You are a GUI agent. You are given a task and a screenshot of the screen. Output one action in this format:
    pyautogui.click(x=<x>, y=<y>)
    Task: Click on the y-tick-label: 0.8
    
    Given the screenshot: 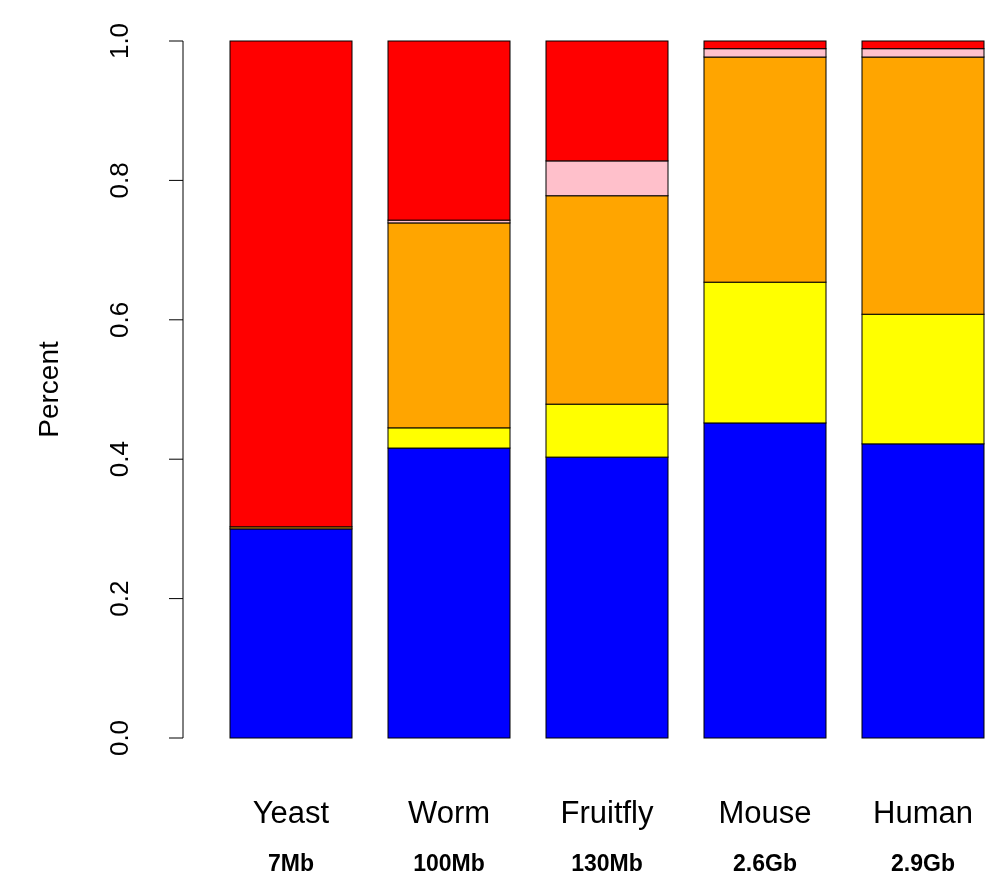 What is the action you would take?
    pyautogui.click(x=119, y=180)
    